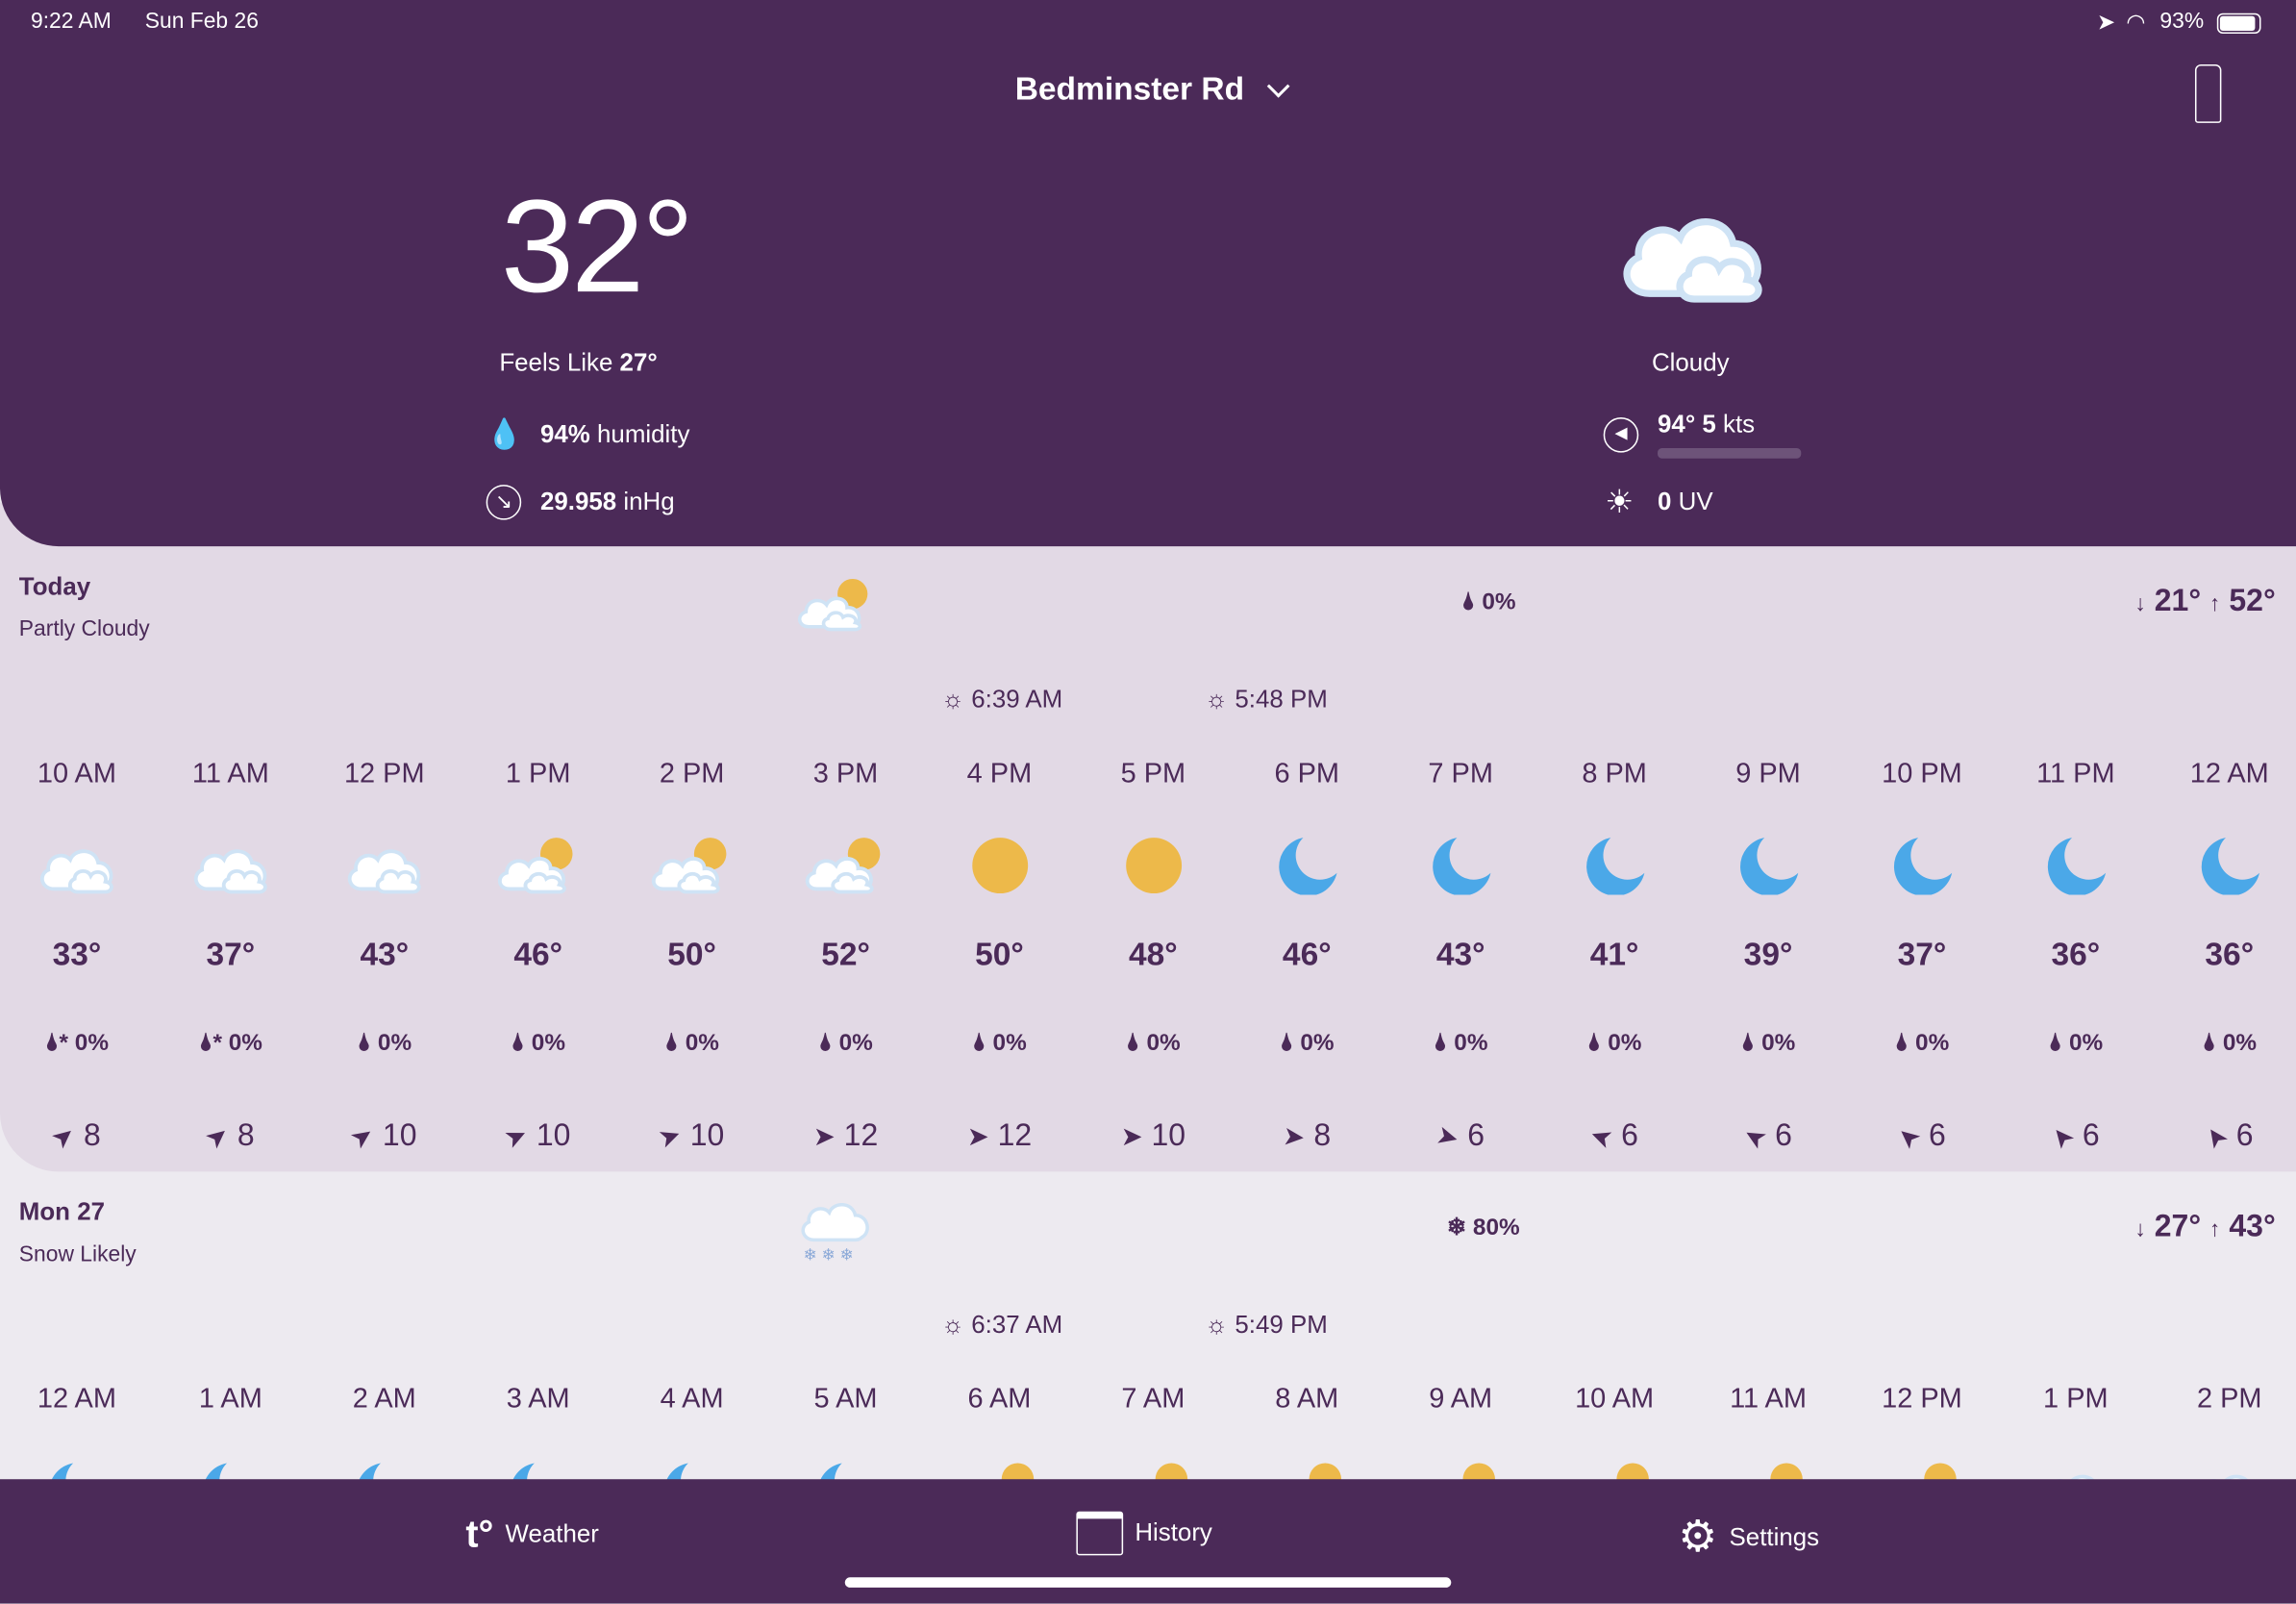 The height and width of the screenshot is (1604, 2296). What do you see at coordinates (2208, 93) in the screenshot?
I see `station-device-icon` at bounding box center [2208, 93].